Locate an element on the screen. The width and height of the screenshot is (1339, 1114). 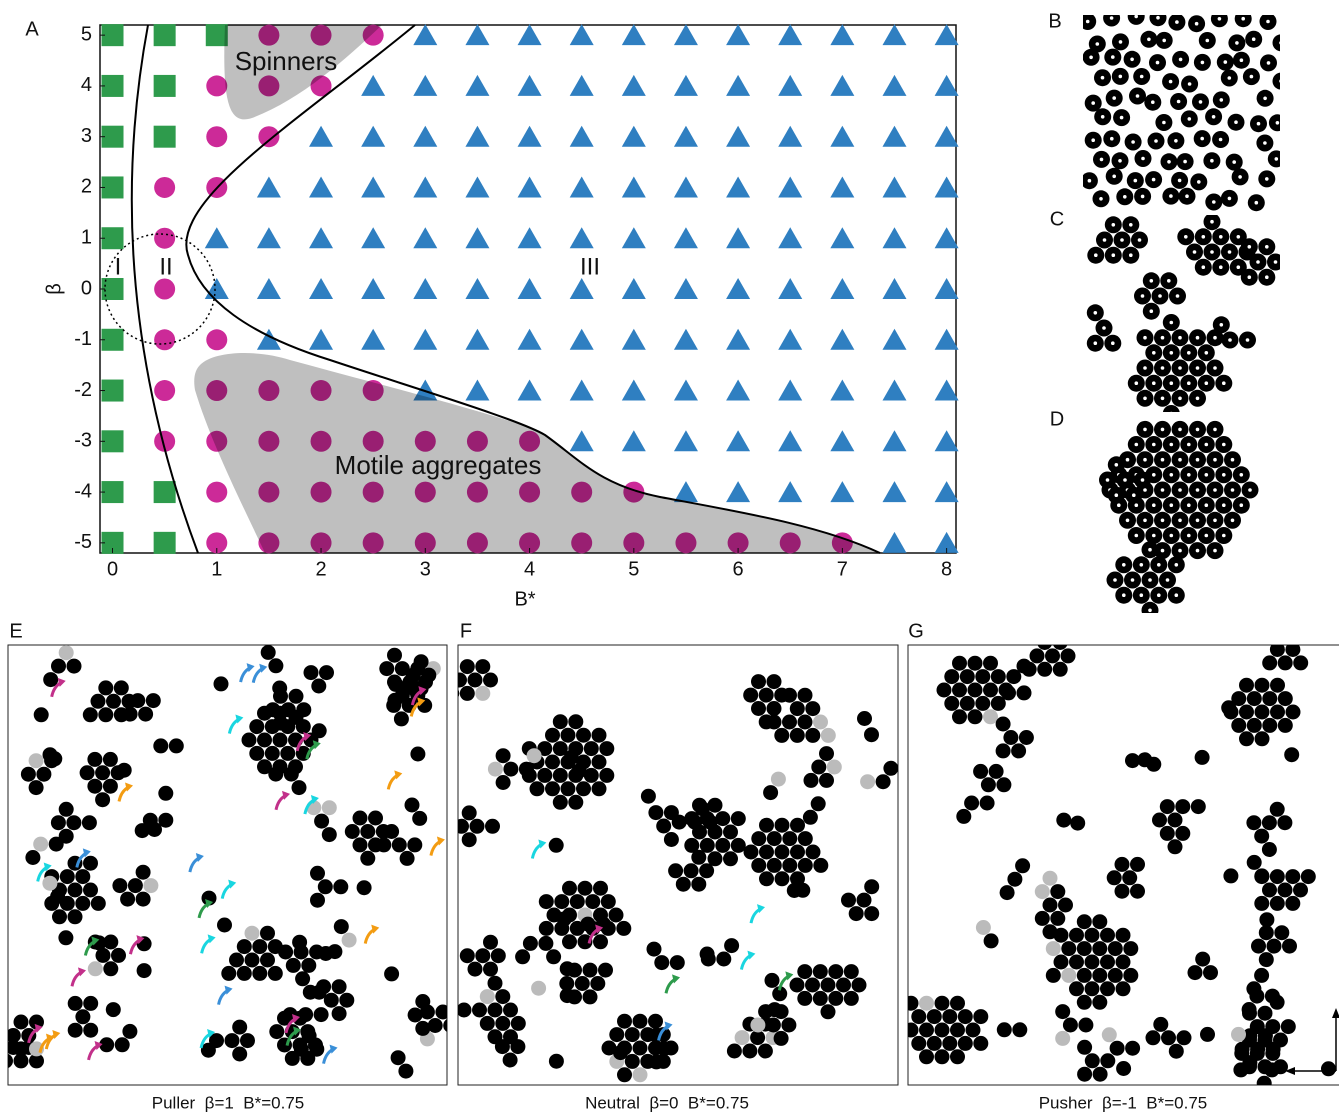
panel-label: B is located at coordinates (1054, 21).